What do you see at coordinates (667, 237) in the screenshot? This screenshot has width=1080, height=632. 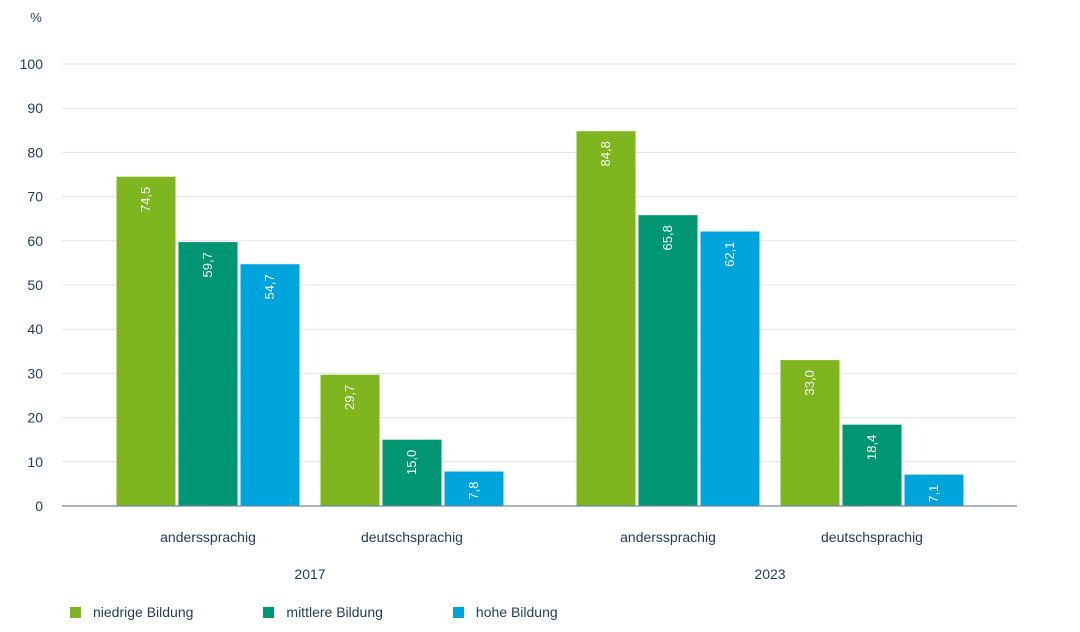 I see `data-label: 65,8` at bounding box center [667, 237].